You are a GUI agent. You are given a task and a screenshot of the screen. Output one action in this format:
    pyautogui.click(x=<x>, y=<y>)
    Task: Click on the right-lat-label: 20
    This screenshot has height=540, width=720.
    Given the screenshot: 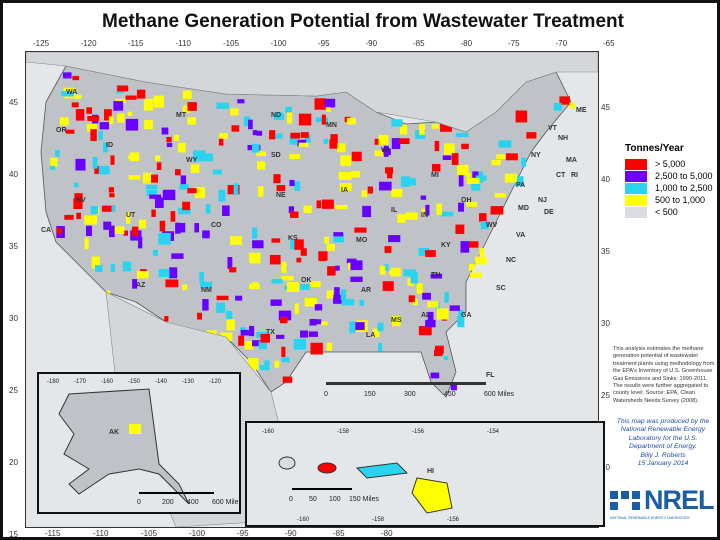 What is the action you would take?
    pyautogui.click(x=605, y=467)
    